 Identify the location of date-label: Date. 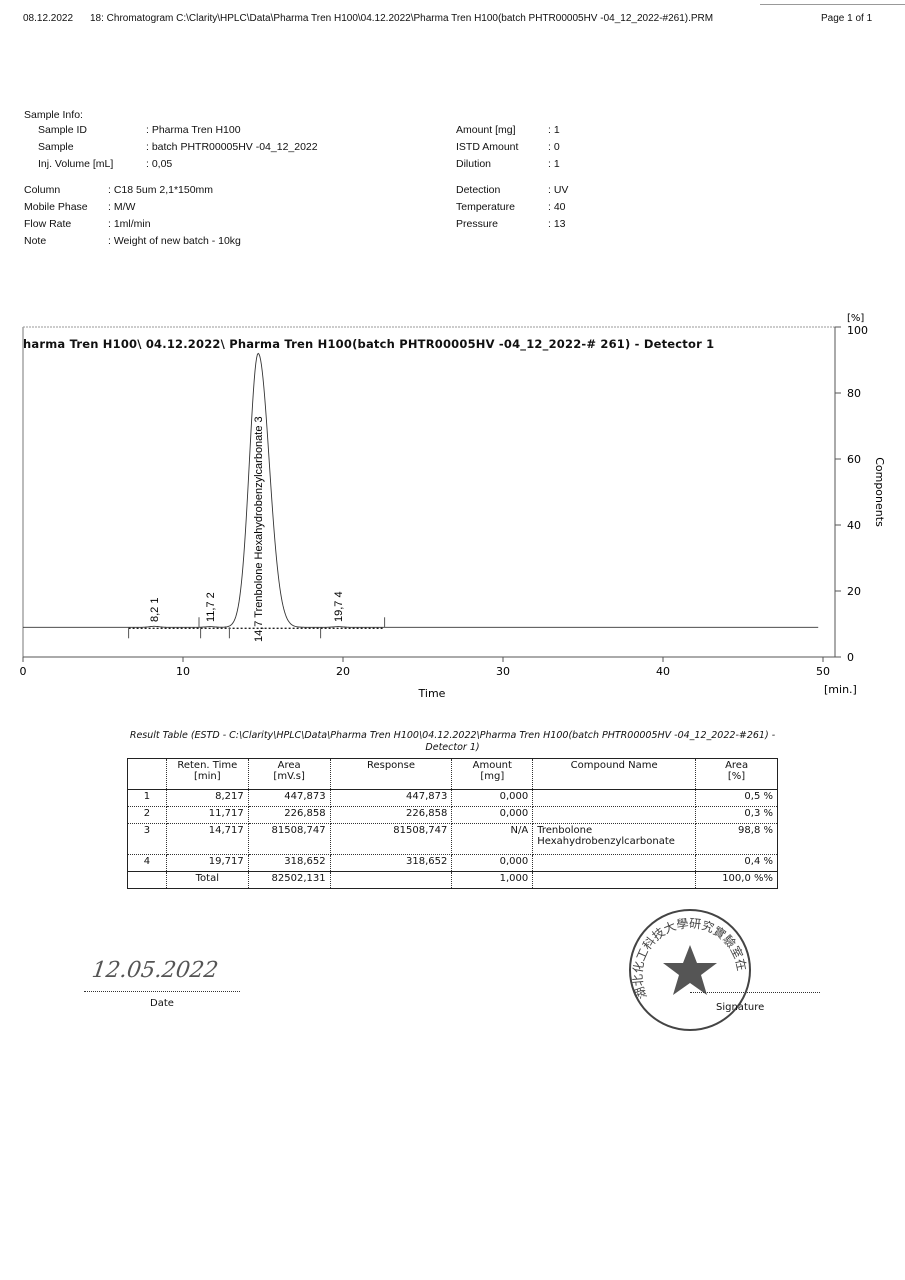
(162, 1003).